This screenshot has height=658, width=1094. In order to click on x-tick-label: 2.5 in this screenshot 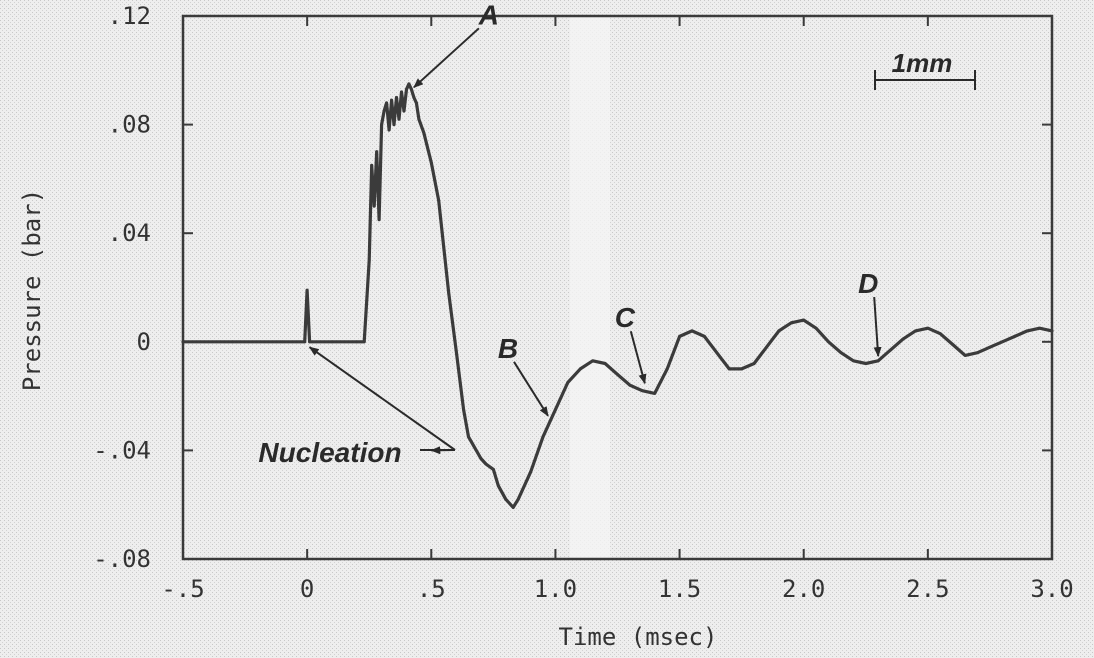, I will do `click(927, 589)`.